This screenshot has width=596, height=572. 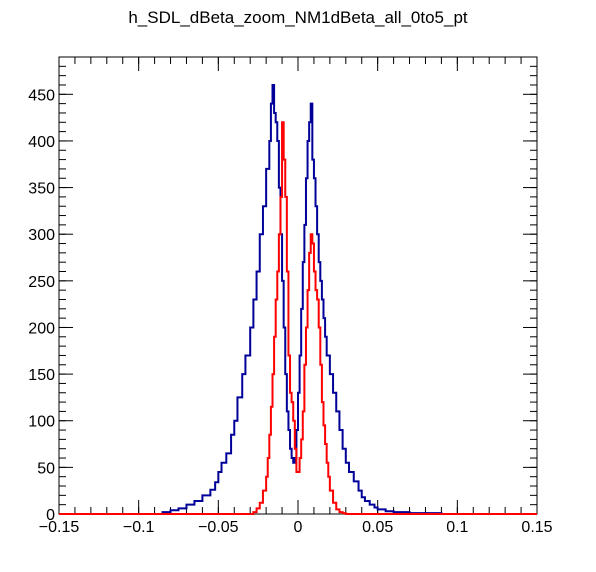 What do you see at coordinates (377, 527) in the screenshot?
I see `x-tick-label: 0.05` at bounding box center [377, 527].